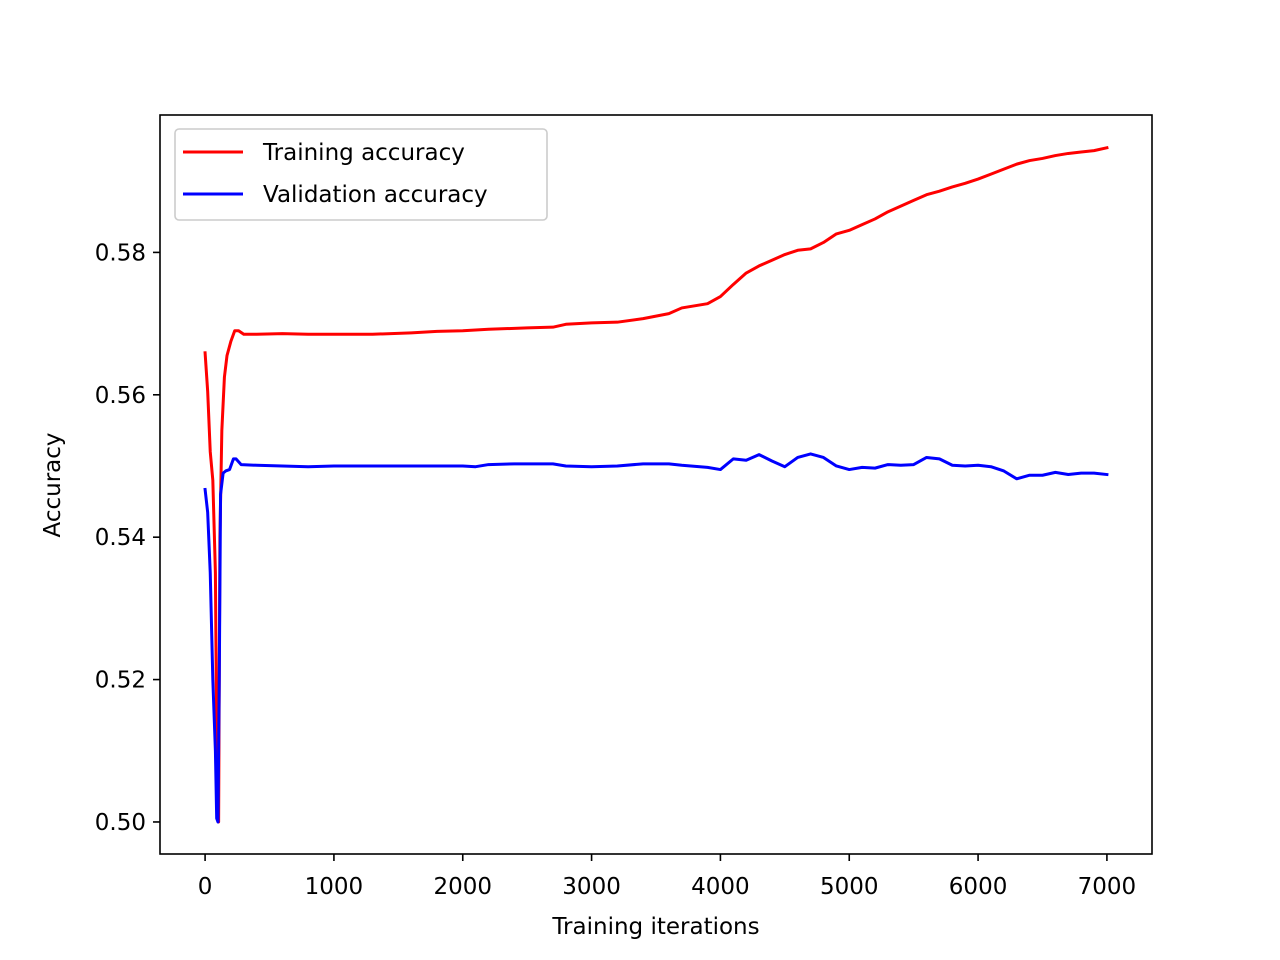  I want to click on x-tick-label: 4000, so click(720, 887).